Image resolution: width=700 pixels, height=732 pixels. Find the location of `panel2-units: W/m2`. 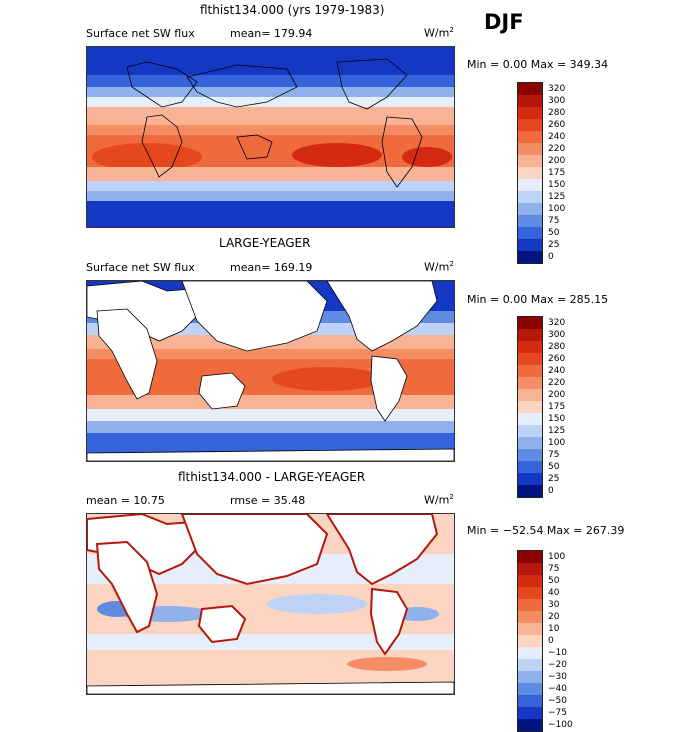

panel2-units: W/m2 is located at coordinates (439, 267).